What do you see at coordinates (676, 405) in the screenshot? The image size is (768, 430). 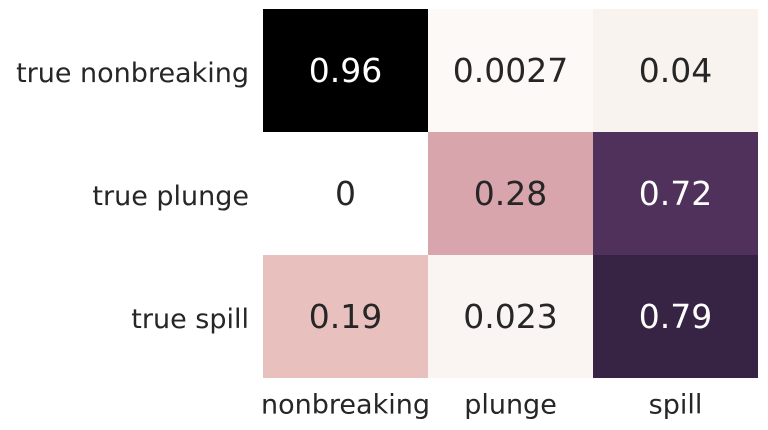 I see `column-label: spill` at bounding box center [676, 405].